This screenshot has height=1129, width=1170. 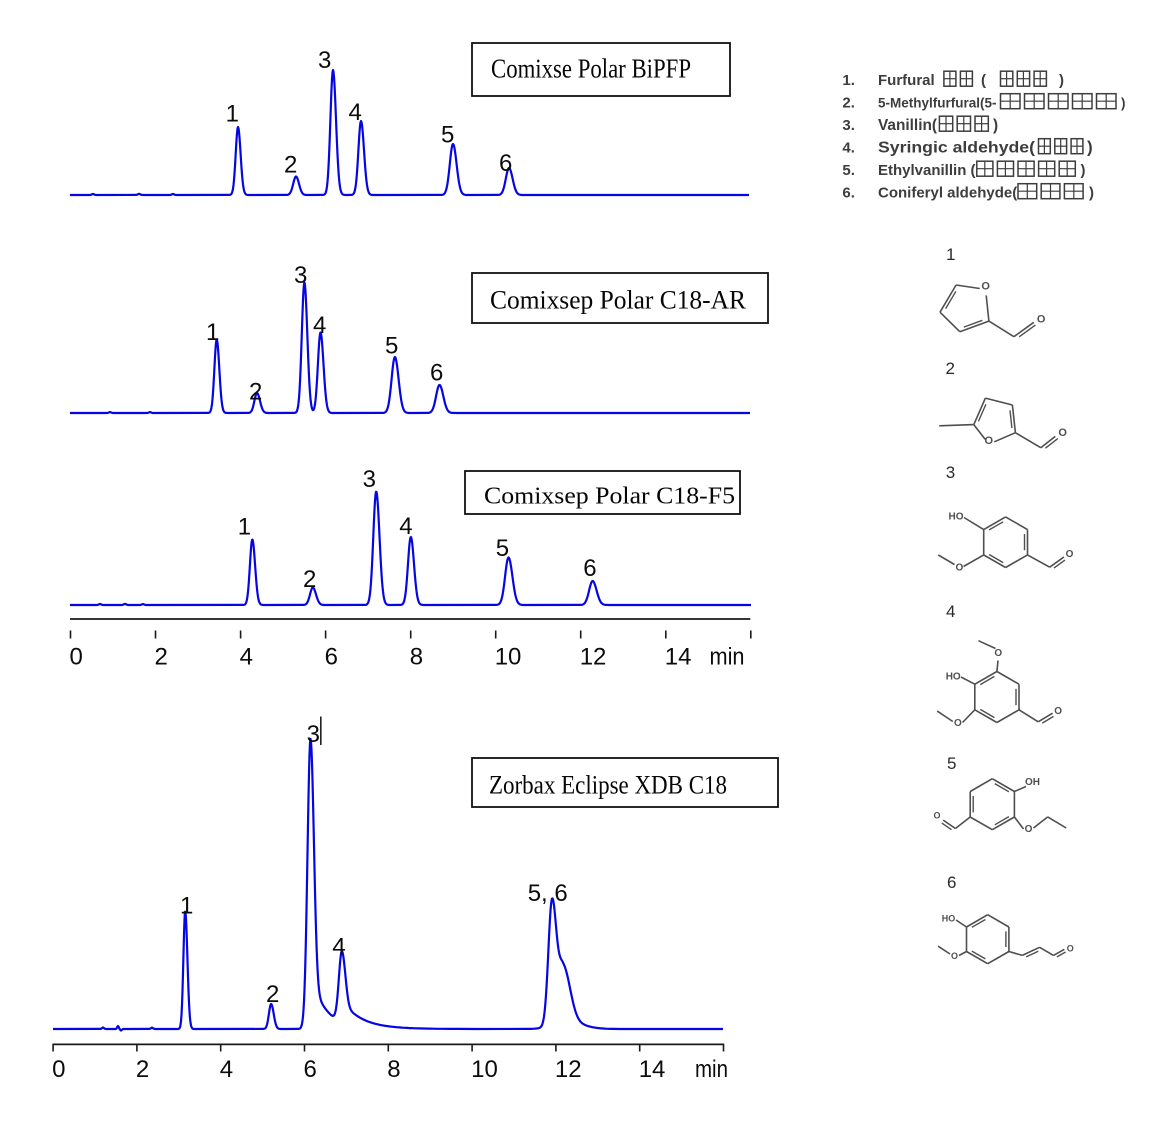 What do you see at coordinates (848, 80) in the screenshot?
I see `svg-text: 1.` at bounding box center [848, 80].